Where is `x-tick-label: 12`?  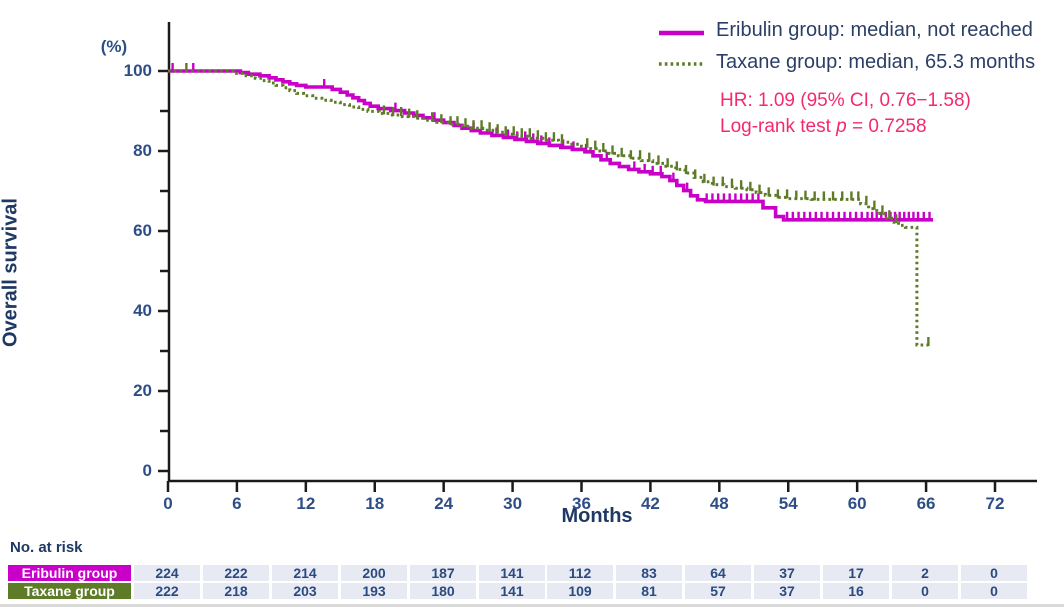
x-tick-label: 12 is located at coordinates (306, 503).